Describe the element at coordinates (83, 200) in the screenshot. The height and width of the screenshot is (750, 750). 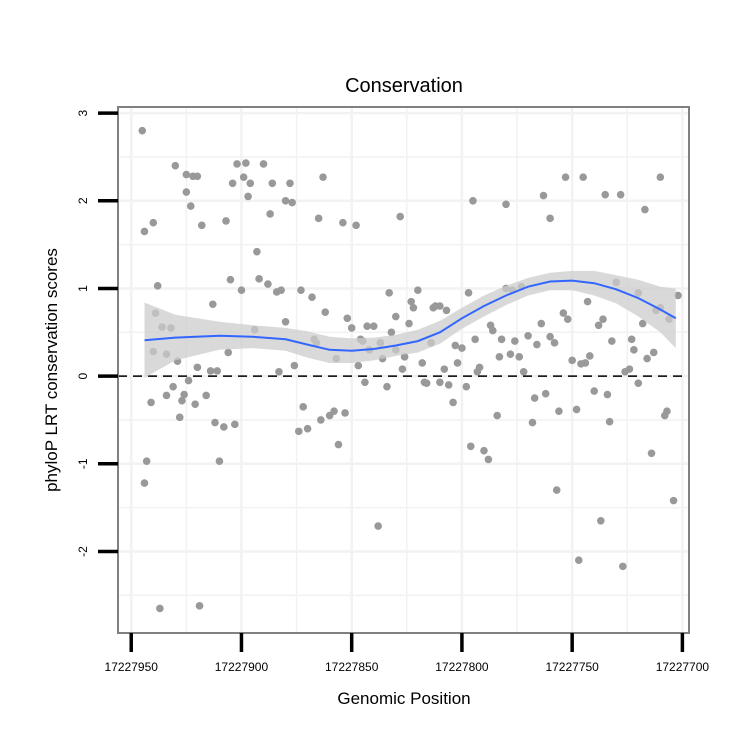
I see `y-tick-label: 2` at that location.